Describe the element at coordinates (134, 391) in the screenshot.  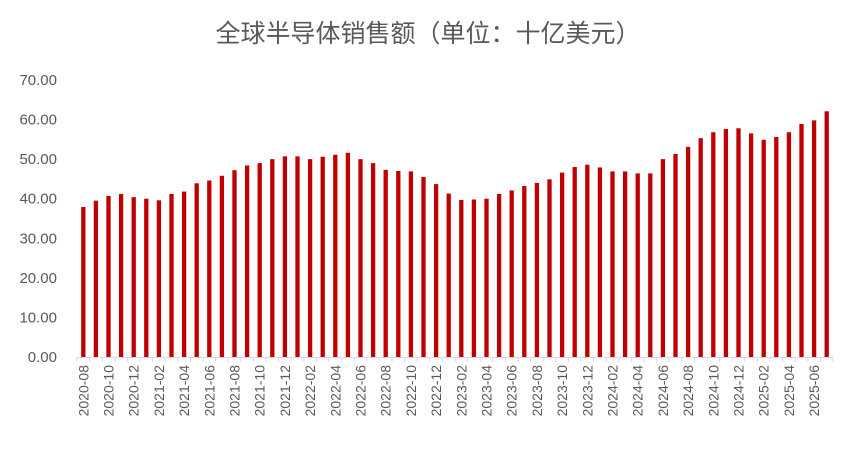
I see `x-tick-label: 2020-12` at that location.